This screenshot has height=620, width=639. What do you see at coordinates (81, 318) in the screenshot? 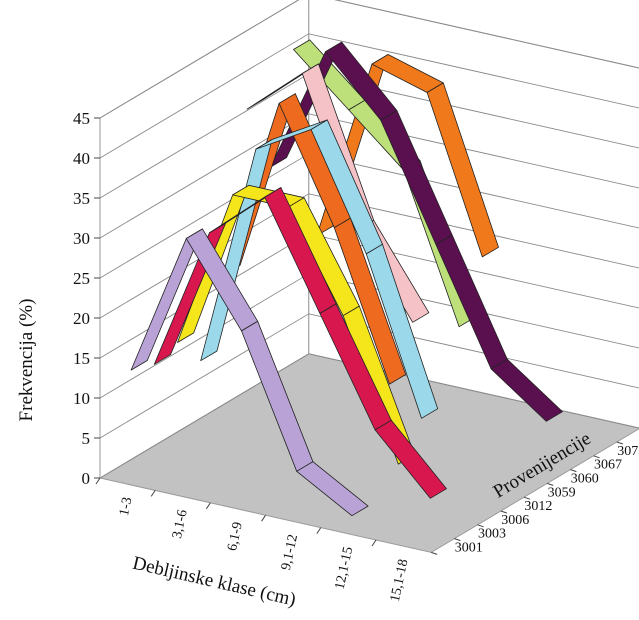
I see `y-tick-label: 20` at bounding box center [81, 318].